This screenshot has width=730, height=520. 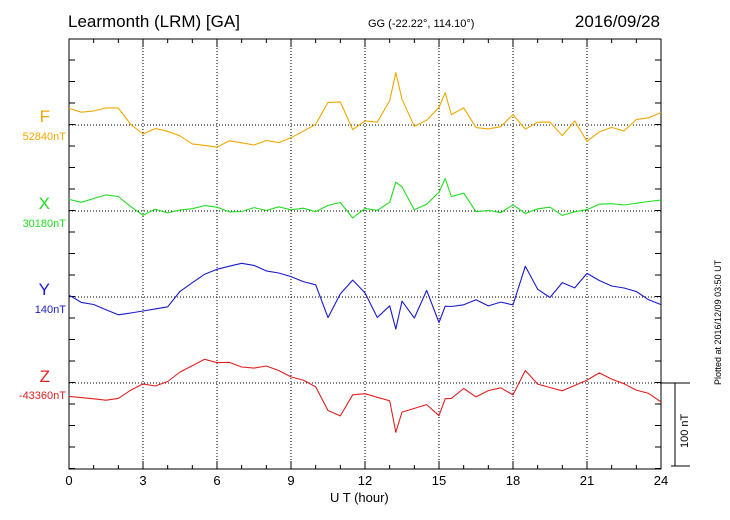 I want to click on station-title: Learmonth (LRM) [GA], so click(x=154, y=21).